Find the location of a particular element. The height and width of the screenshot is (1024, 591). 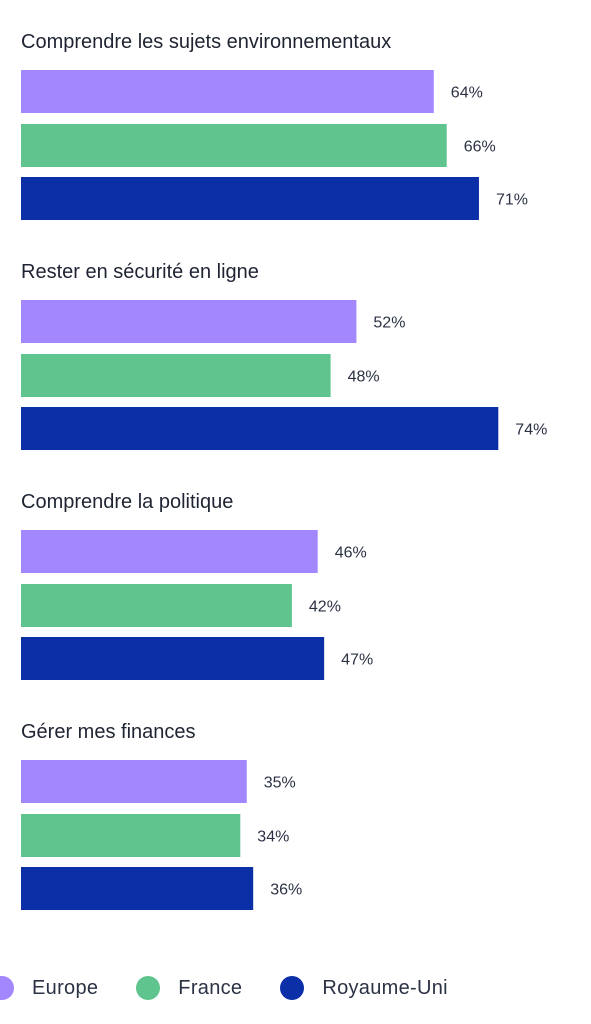

legend: Europe France Royaume-Uni is located at coordinates (243, 988).